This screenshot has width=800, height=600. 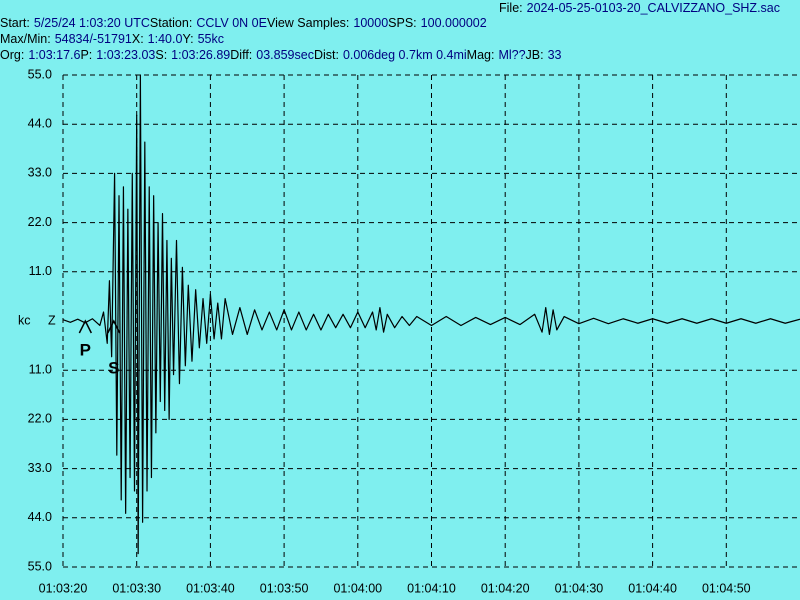 I want to click on header-label: View Samples:, so click(x=308, y=23).